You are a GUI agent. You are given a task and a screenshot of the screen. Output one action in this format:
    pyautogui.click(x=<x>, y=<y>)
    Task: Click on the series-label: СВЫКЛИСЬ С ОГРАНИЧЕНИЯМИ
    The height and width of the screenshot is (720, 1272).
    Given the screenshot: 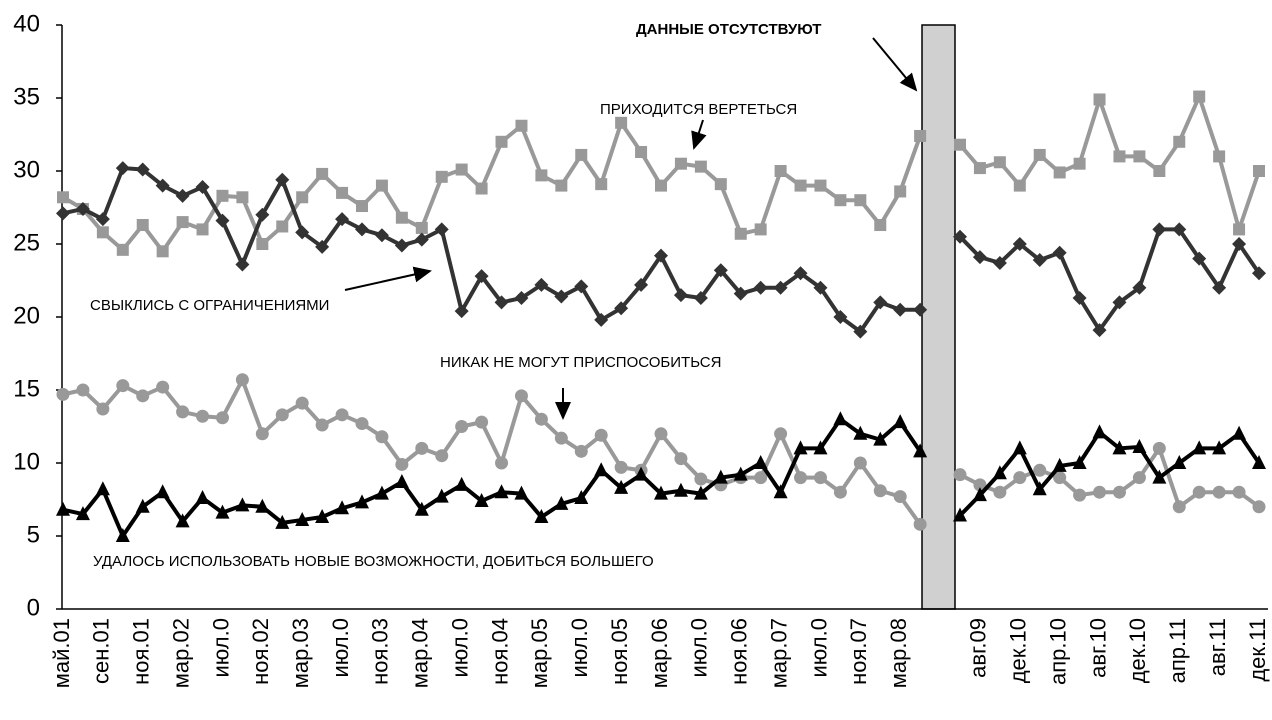 What is the action you would take?
    pyautogui.click(x=209, y=305)
    